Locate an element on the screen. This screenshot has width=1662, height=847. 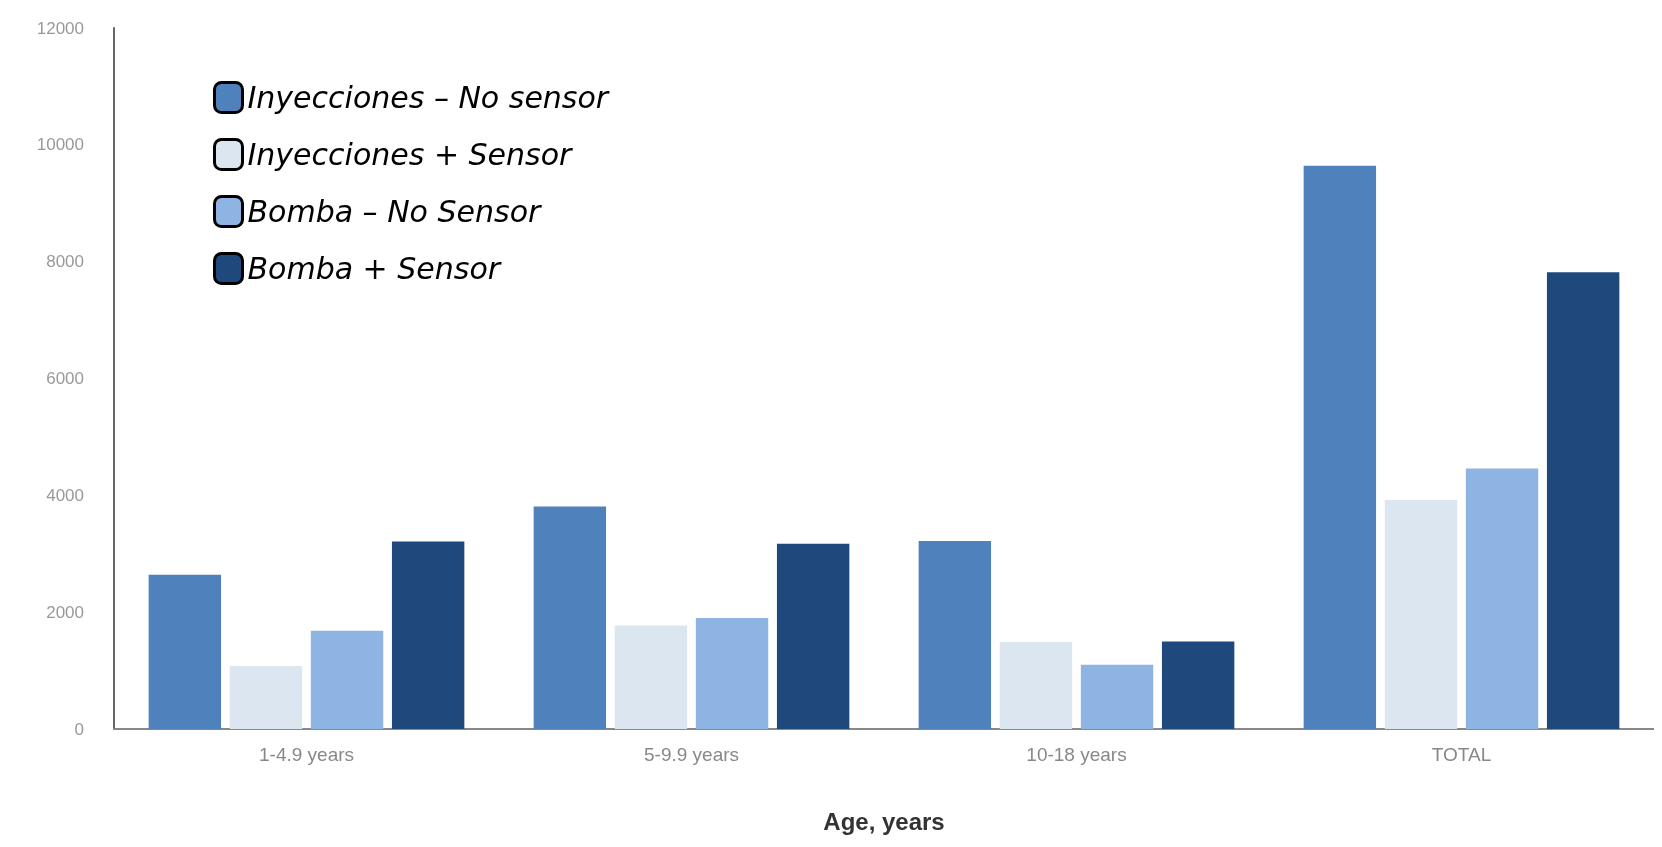
y-tick-label: 12000 is located at coordinates (60, 28).